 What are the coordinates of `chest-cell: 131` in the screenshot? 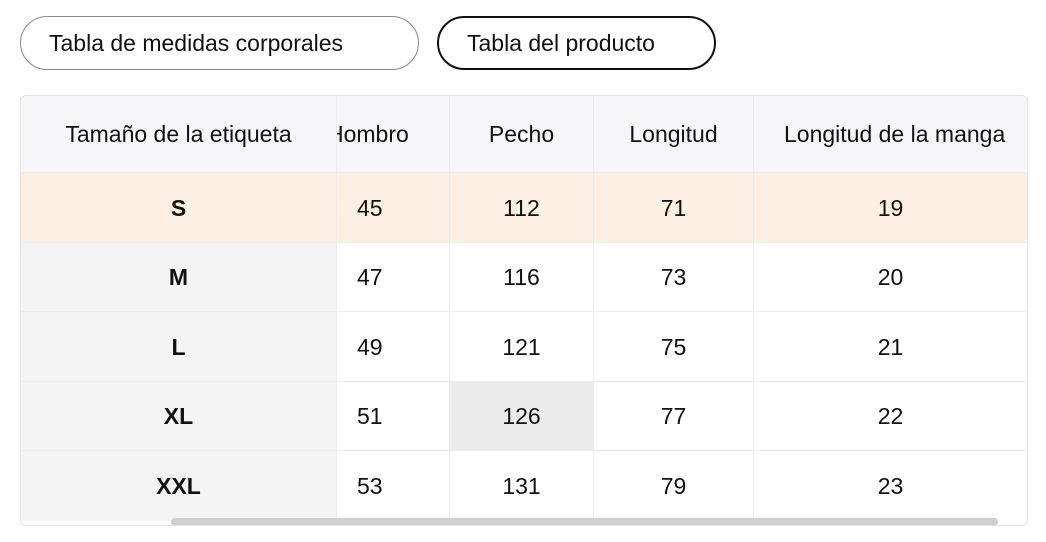 It's located at (522, 486).